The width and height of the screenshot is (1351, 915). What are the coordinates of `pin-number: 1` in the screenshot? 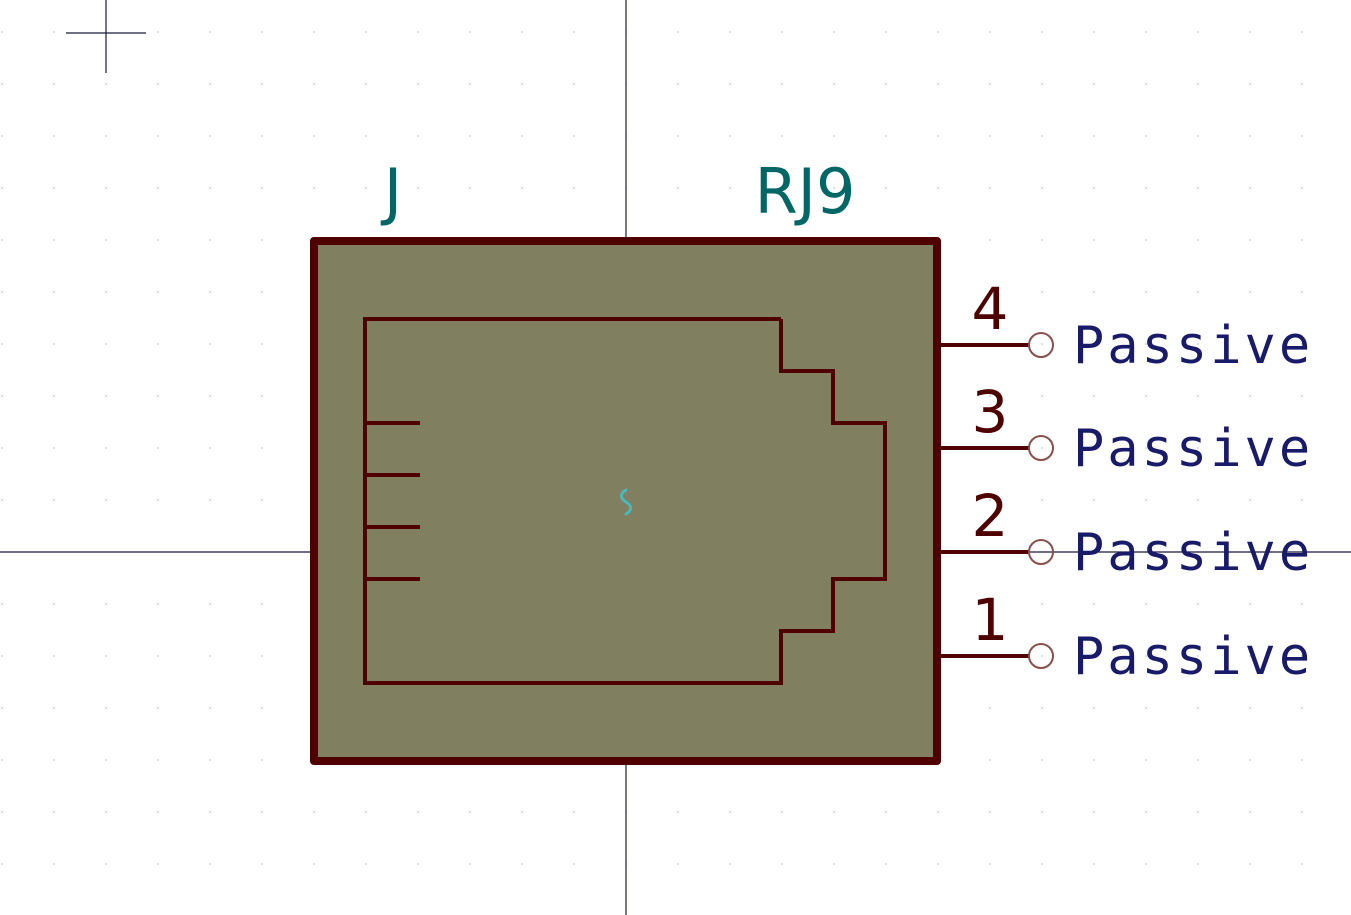 It's located at (990, 620).